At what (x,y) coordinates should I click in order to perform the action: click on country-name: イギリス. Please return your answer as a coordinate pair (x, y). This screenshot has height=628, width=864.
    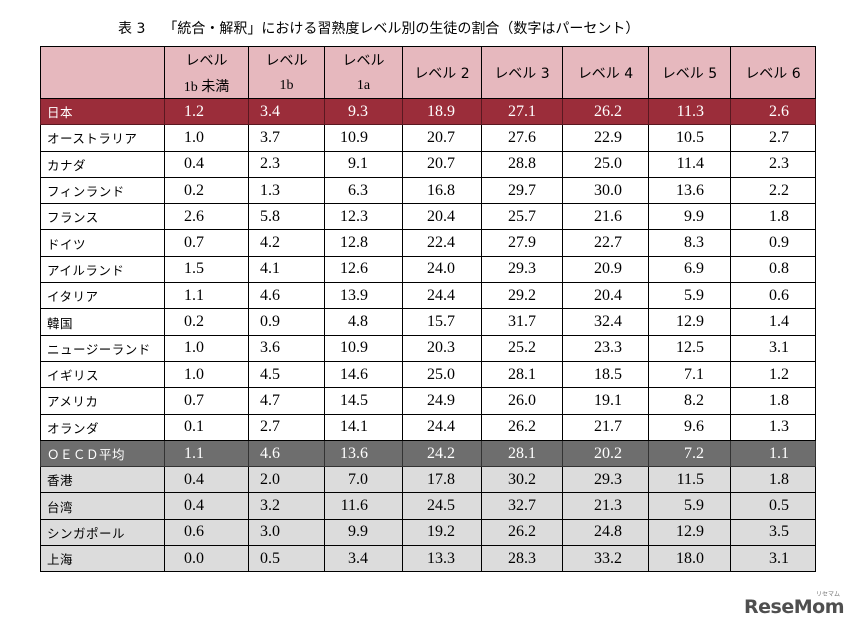
    Looking at the image, I should click on (102, 374).